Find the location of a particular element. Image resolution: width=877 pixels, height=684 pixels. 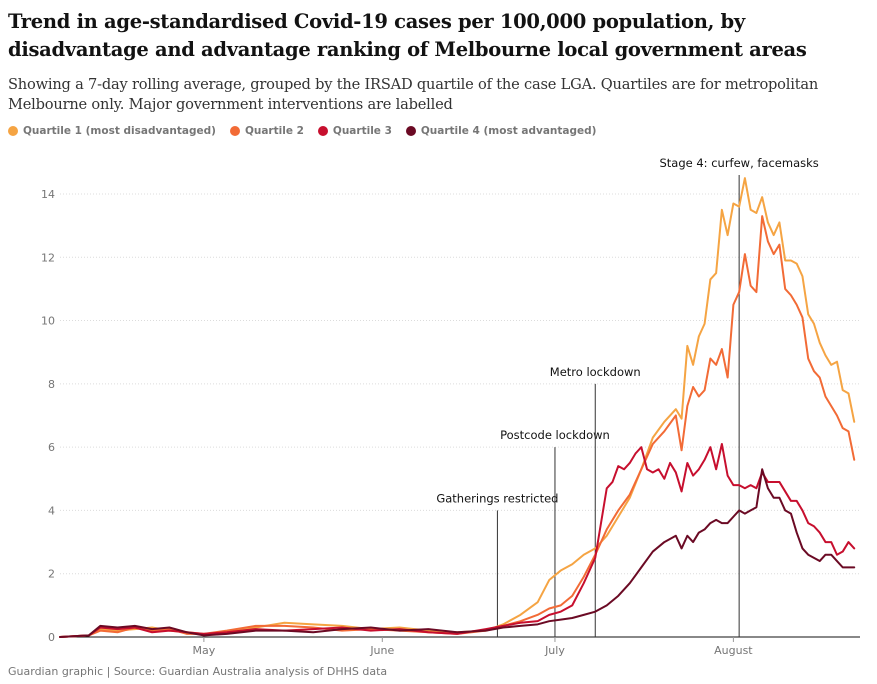

legend-item-quartile-2: Quartile 2 is located at coordinates (266, 131).